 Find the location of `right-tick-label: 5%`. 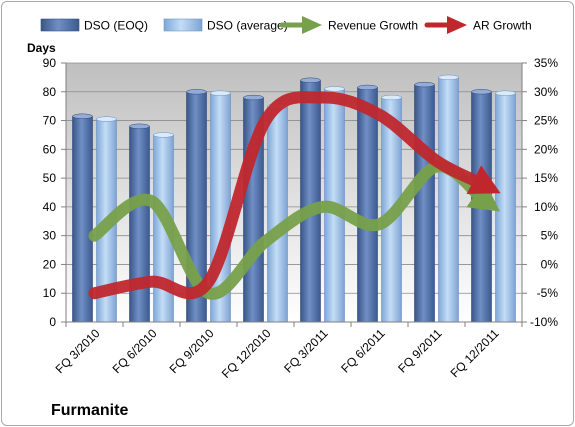

right-tick-label: 5% is located at coordinates (550, 236).